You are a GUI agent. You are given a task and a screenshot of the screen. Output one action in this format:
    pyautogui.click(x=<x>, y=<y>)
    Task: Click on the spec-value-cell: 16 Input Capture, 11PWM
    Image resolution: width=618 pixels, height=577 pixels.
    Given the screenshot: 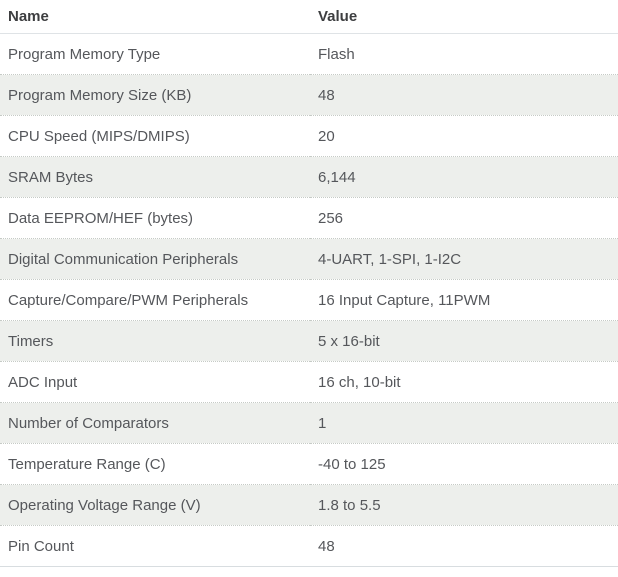 What is the action you would take?
    pyautogui.click(x=404, y=300)
    